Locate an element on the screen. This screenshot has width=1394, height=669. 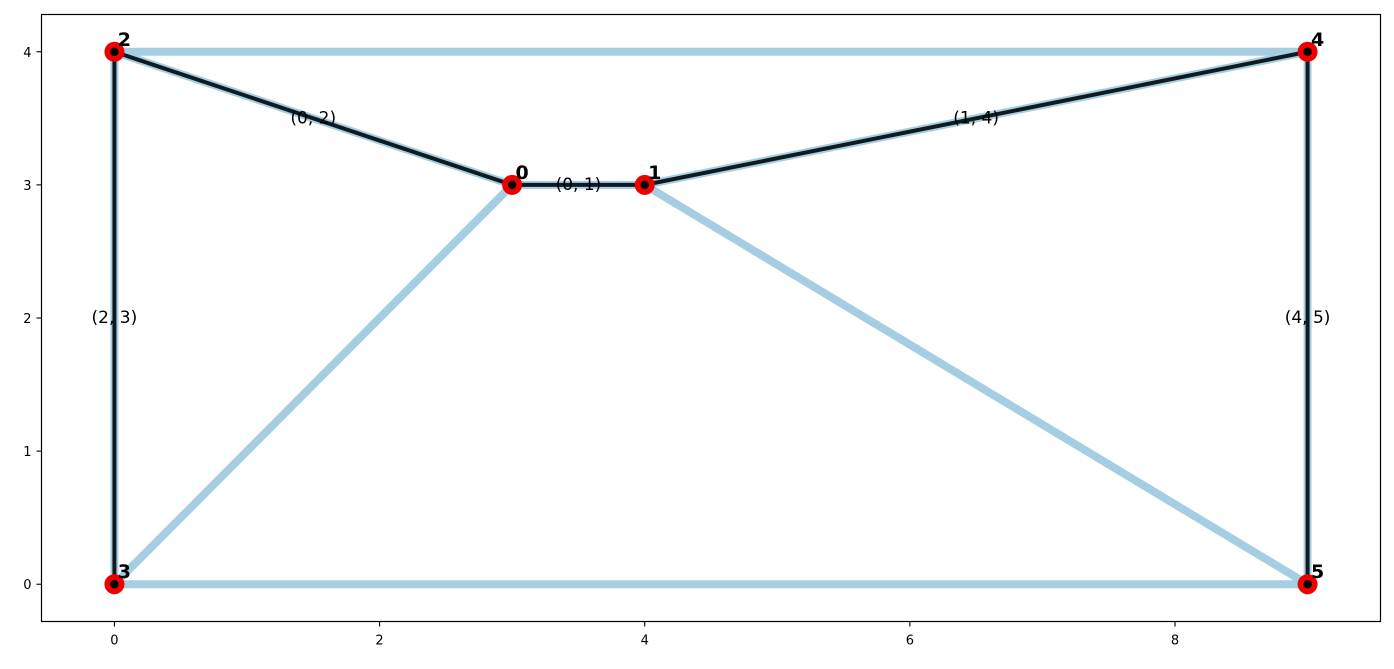
y-tick-label: 0 is located at coordinates (27, 585).